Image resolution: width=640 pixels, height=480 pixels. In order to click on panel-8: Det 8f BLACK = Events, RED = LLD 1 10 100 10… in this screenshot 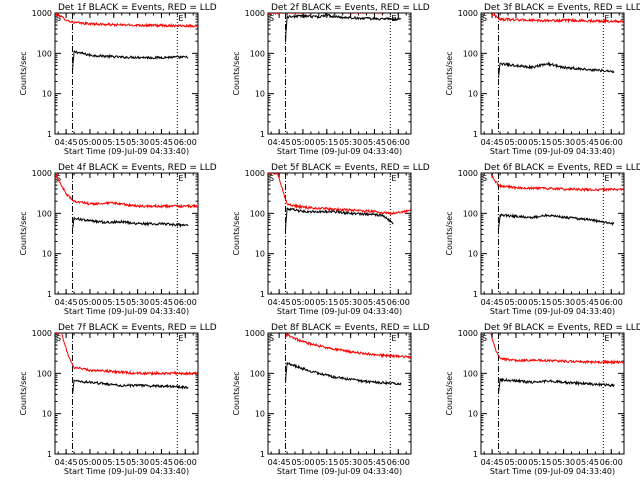, I will do `click(331, 399)`.